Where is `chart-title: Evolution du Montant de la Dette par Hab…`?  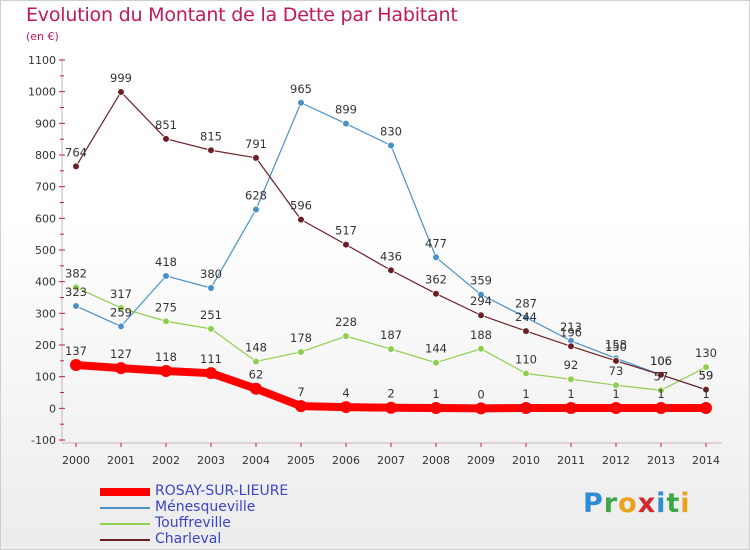
chart-title: Evolution du Montant de la Dette par Hab… is located at coordinates (242, 15).